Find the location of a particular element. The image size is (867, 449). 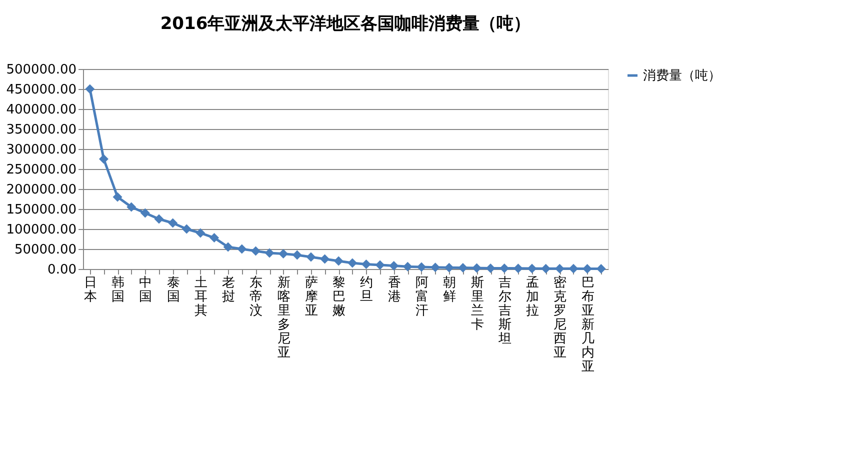

x-tick-label: 日本 is located at coordinates (90, 290).